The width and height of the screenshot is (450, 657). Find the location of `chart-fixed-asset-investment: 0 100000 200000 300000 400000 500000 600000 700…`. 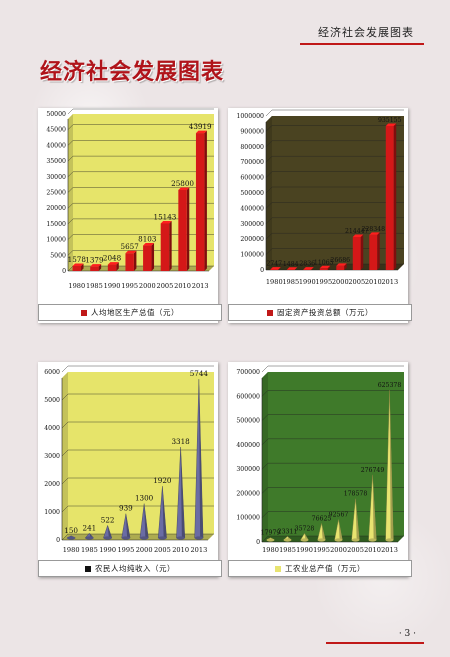

chart-fixed-asset-investment: 0 100000 200000 300000 400000 500000 600000 700… is located at coordinates (320, 197).